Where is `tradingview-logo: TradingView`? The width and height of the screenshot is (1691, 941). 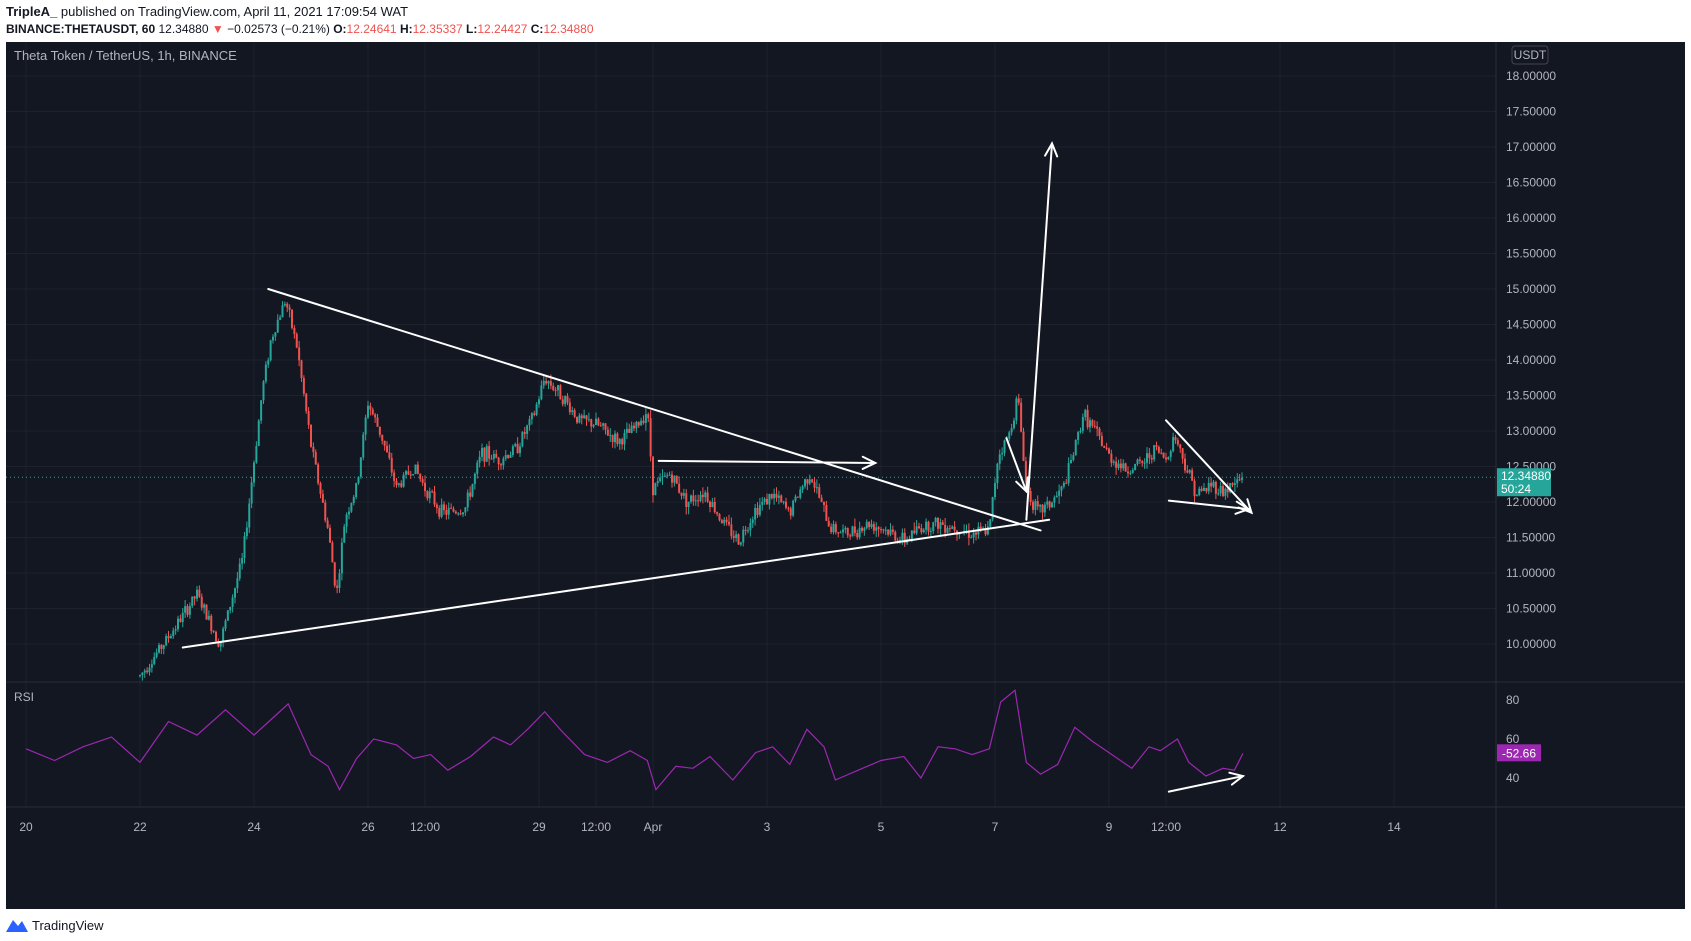 tradingview-logo: TradingView is located at coordinates (55, 925).